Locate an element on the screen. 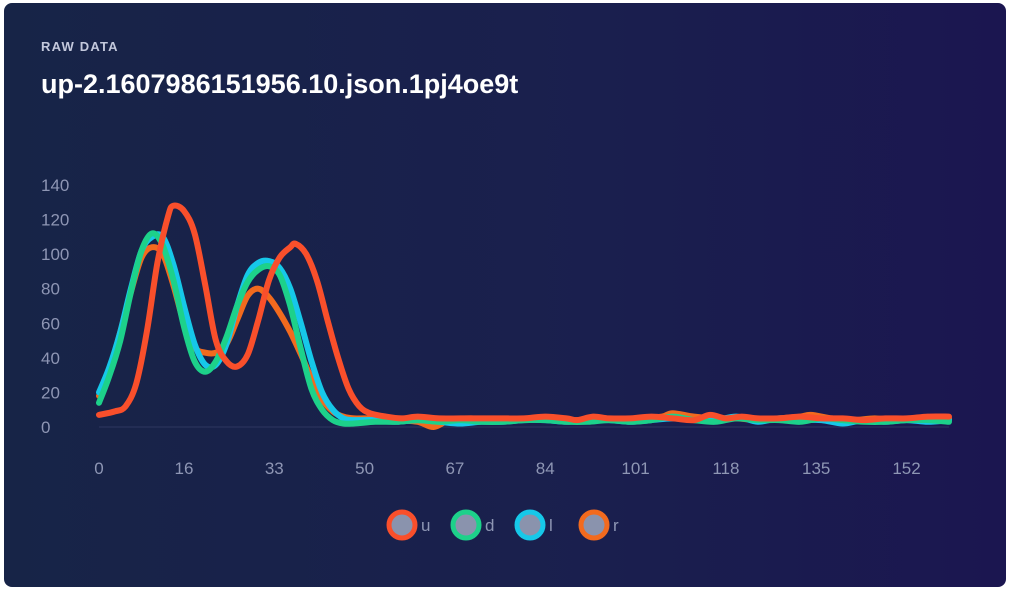 The height and width of the screenshot is (590, 1010). x-tick-label: 101 is located at coordinates (635, 468).